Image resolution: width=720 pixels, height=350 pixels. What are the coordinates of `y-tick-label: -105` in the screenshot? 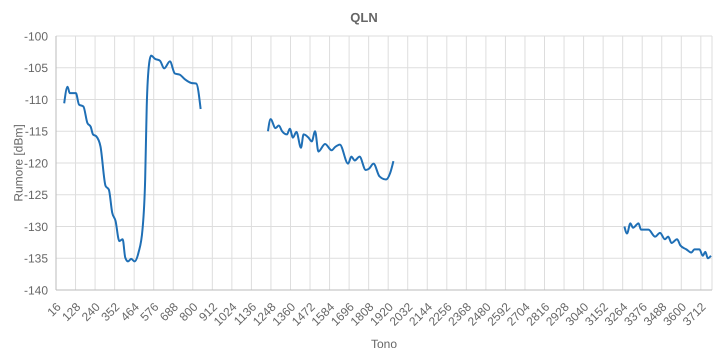 It's located at (36, 68).